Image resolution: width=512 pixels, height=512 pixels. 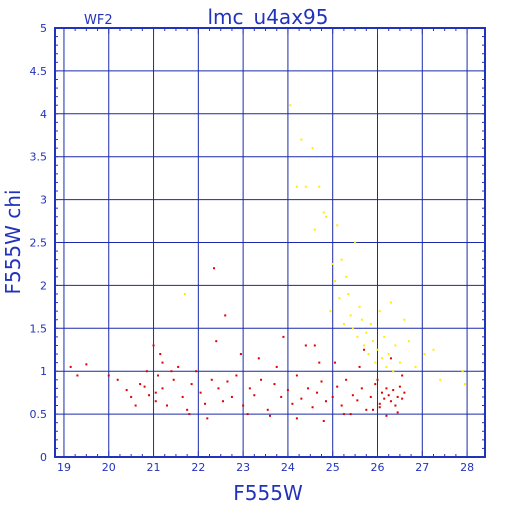 I want to click on x-tick-label: 24, so click(x=288, y=467).